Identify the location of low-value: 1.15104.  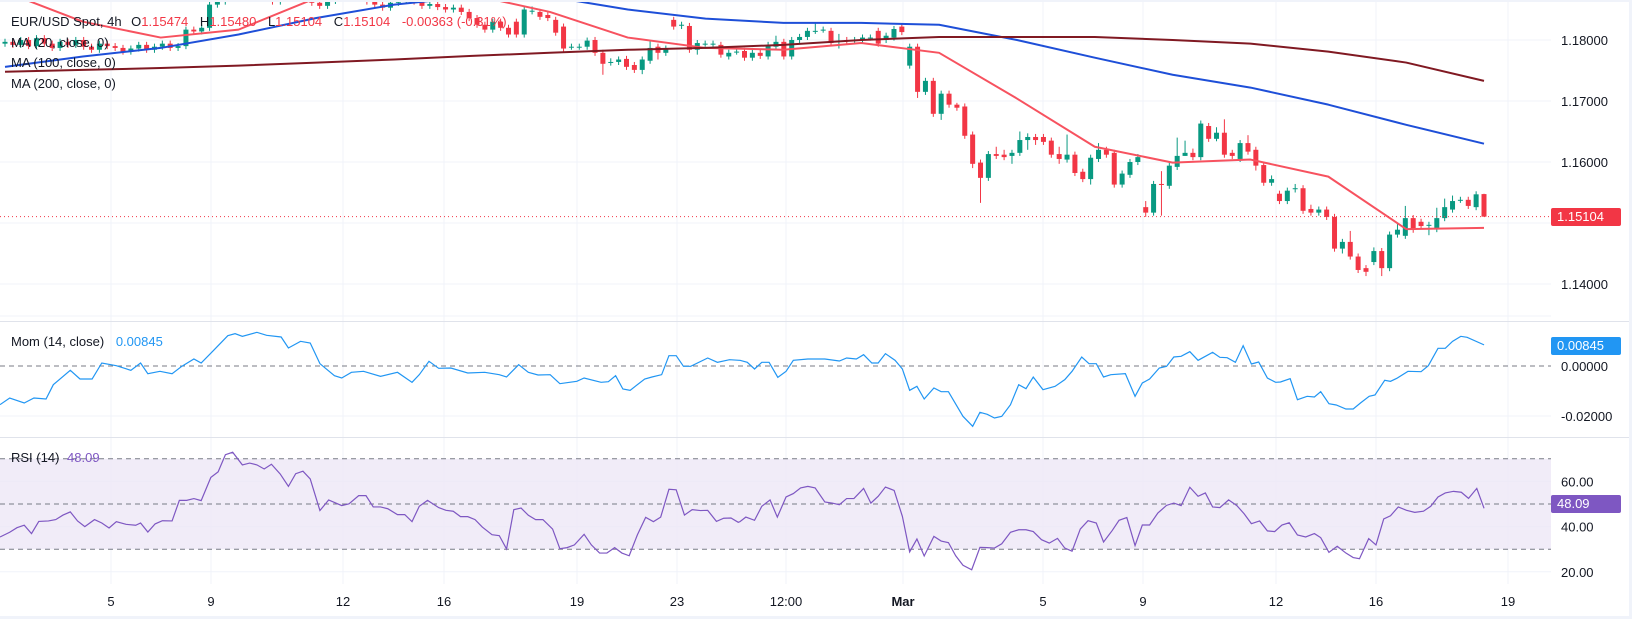
(299, 21).